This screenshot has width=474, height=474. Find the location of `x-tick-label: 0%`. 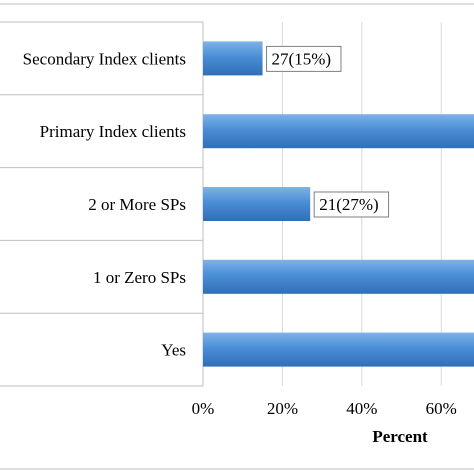

x-tick-label: 0% is located at coordinates (203, 408).